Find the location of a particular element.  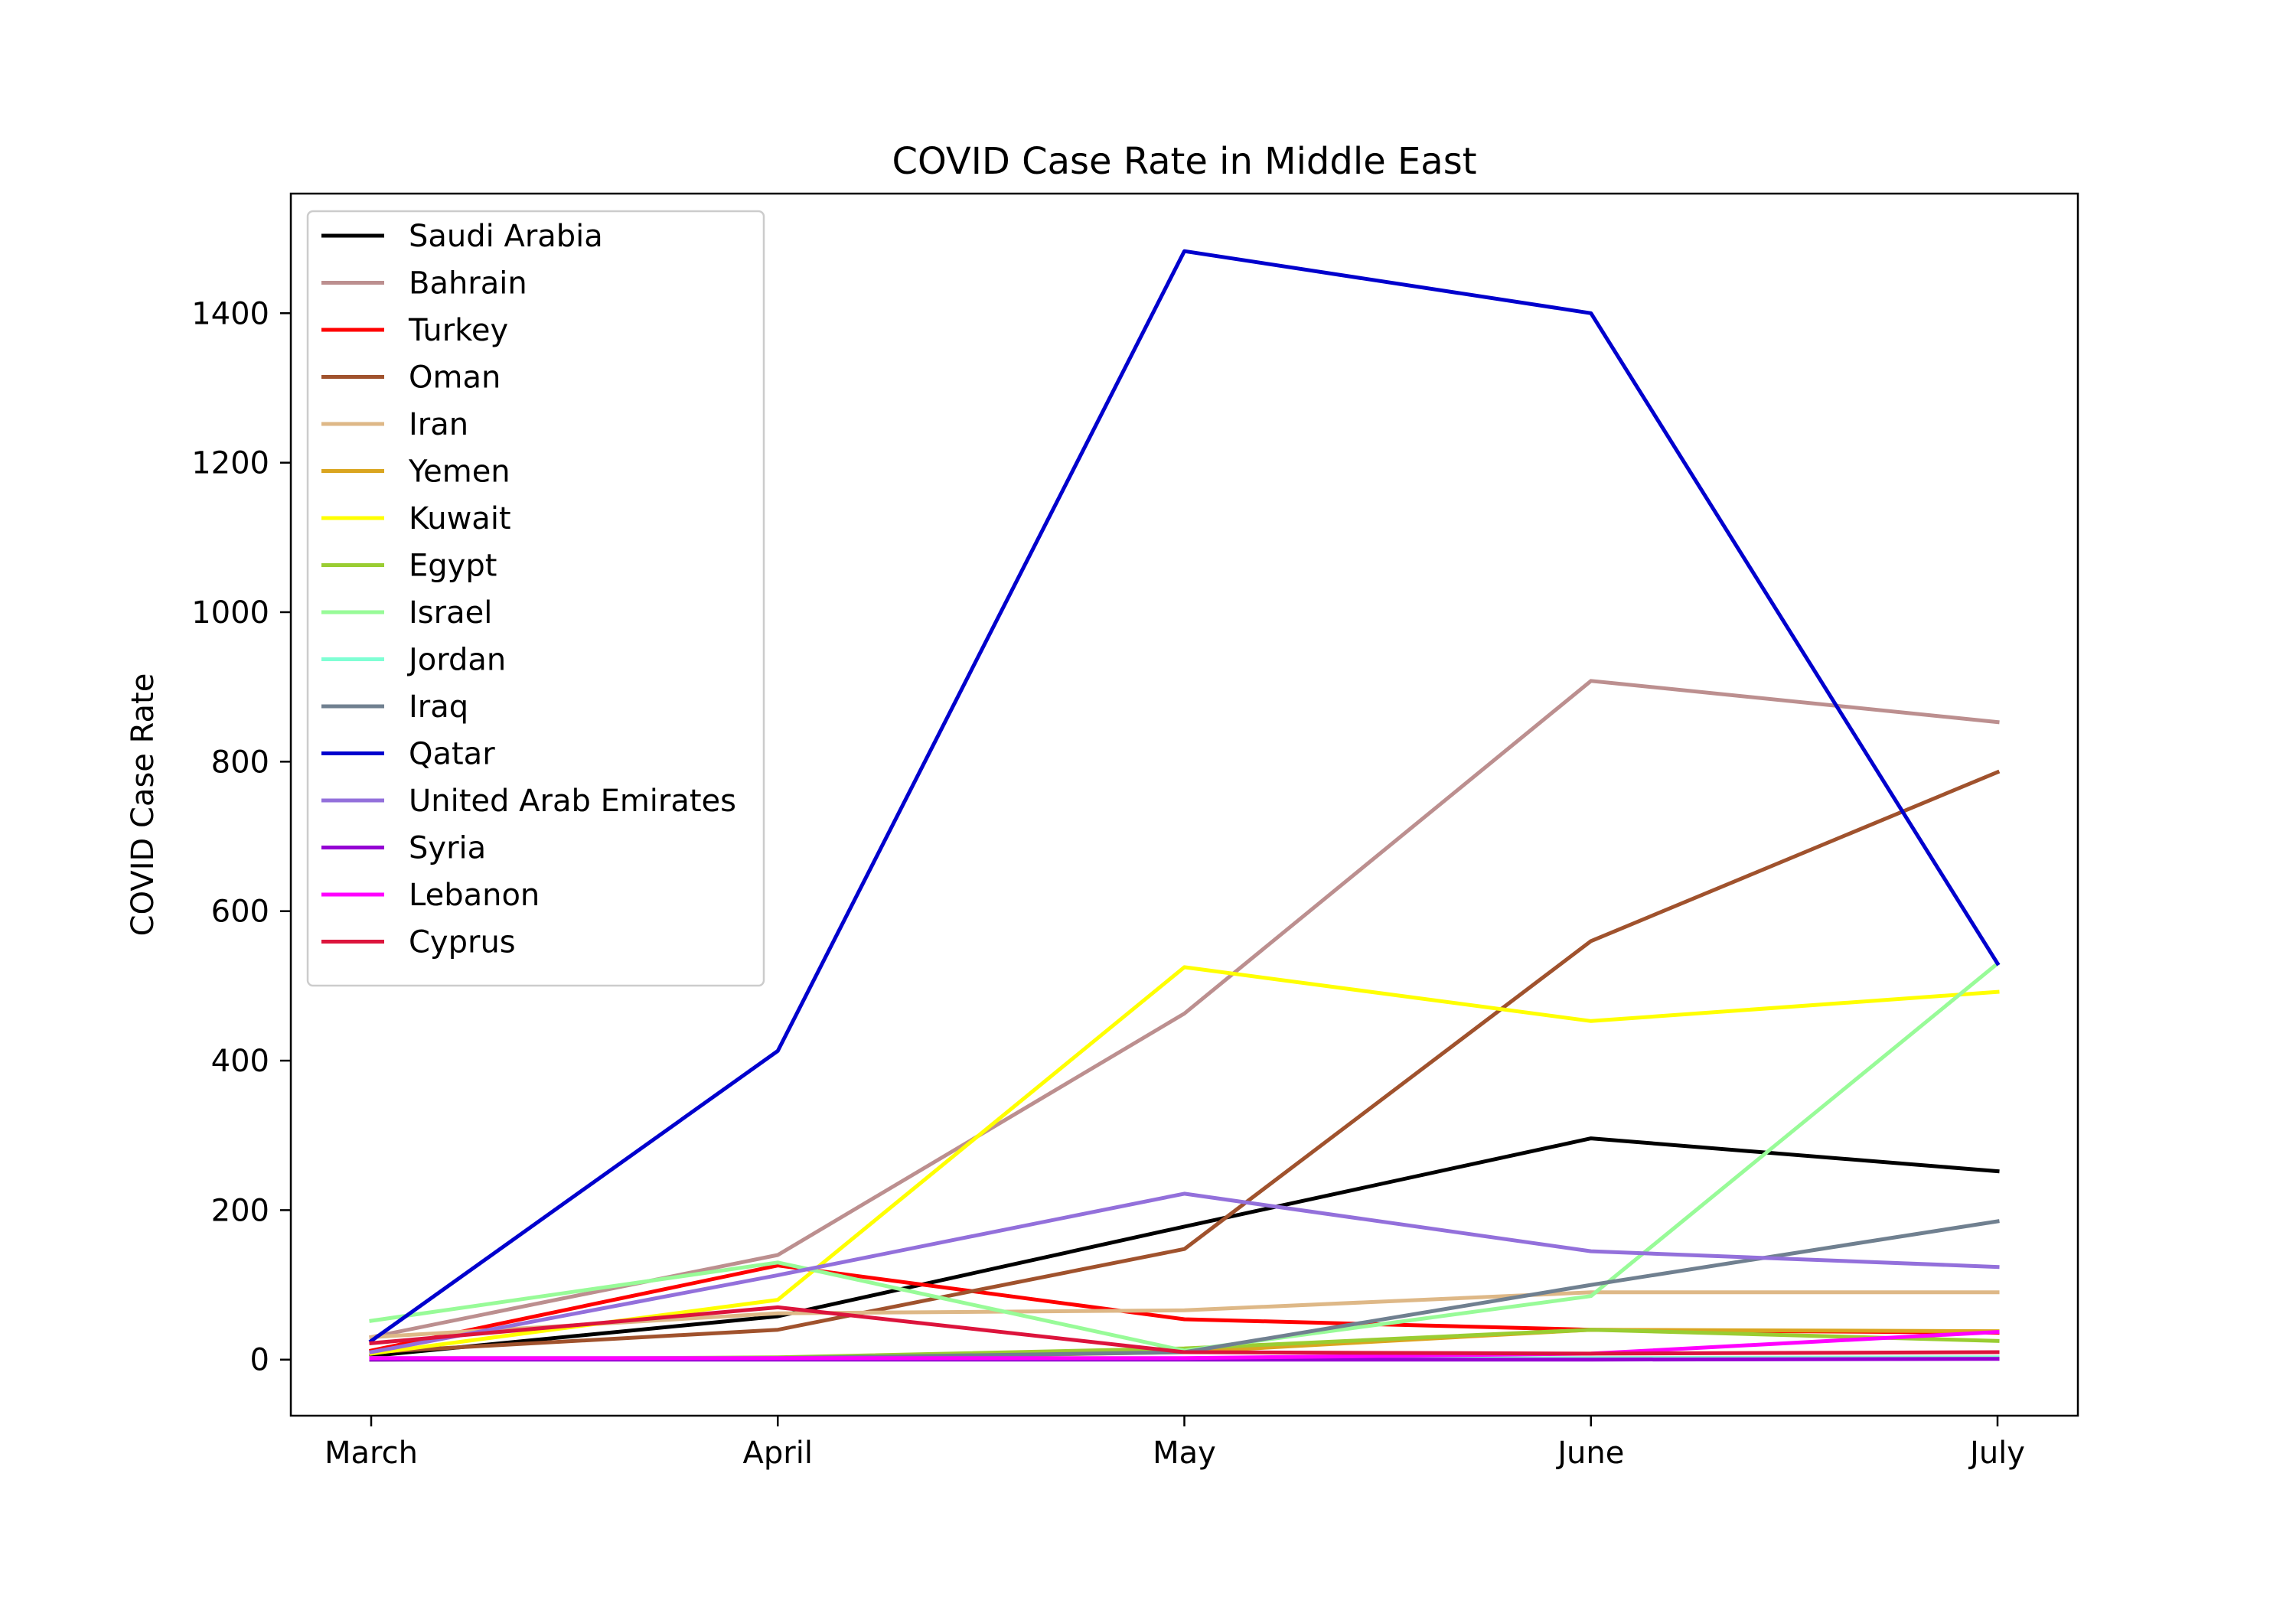

legend-entry: United Arab Emirates is located at coordinates (528, 802).